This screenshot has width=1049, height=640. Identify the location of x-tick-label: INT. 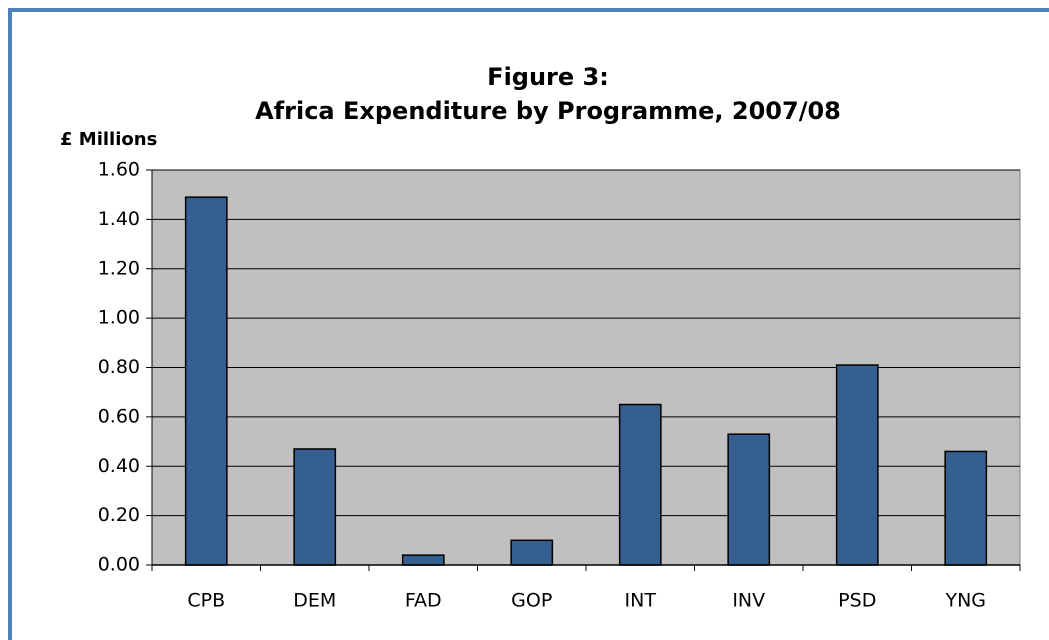
(641, 601).